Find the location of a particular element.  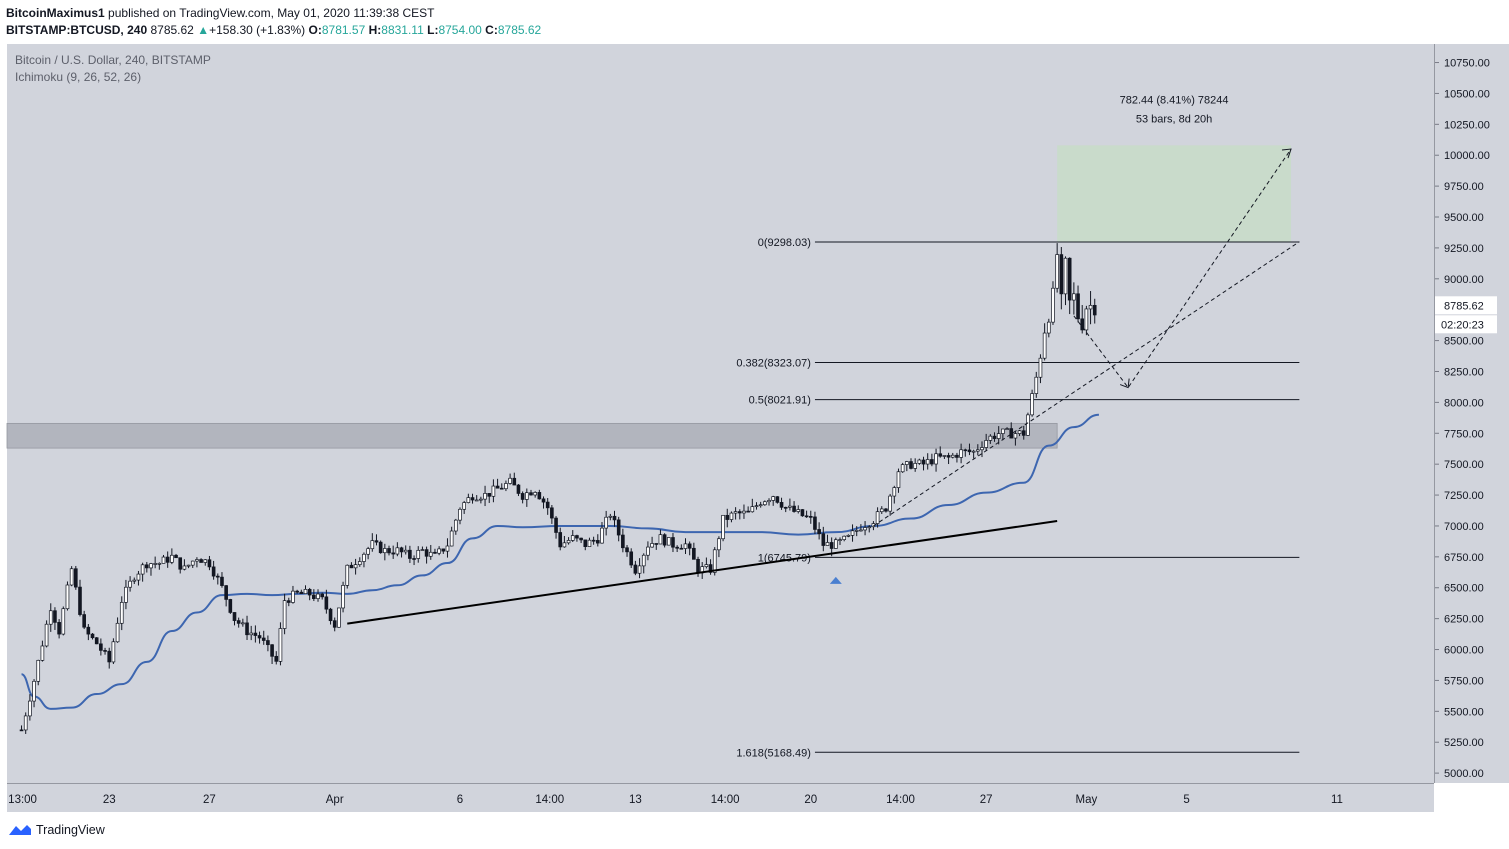

author-name: BitcoinMaximus1 is located at coordinates (55, 13).